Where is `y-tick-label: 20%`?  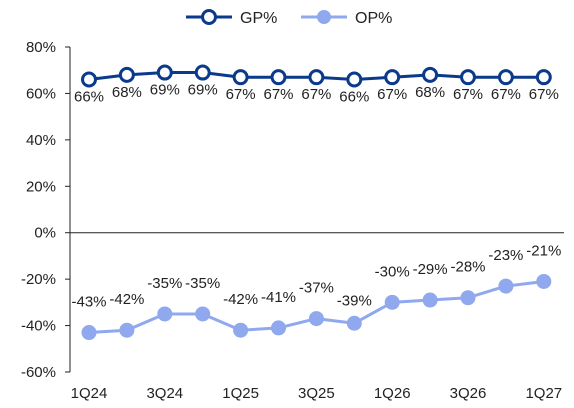
y-tick-label: 20% is located at coordinates (41, 186).